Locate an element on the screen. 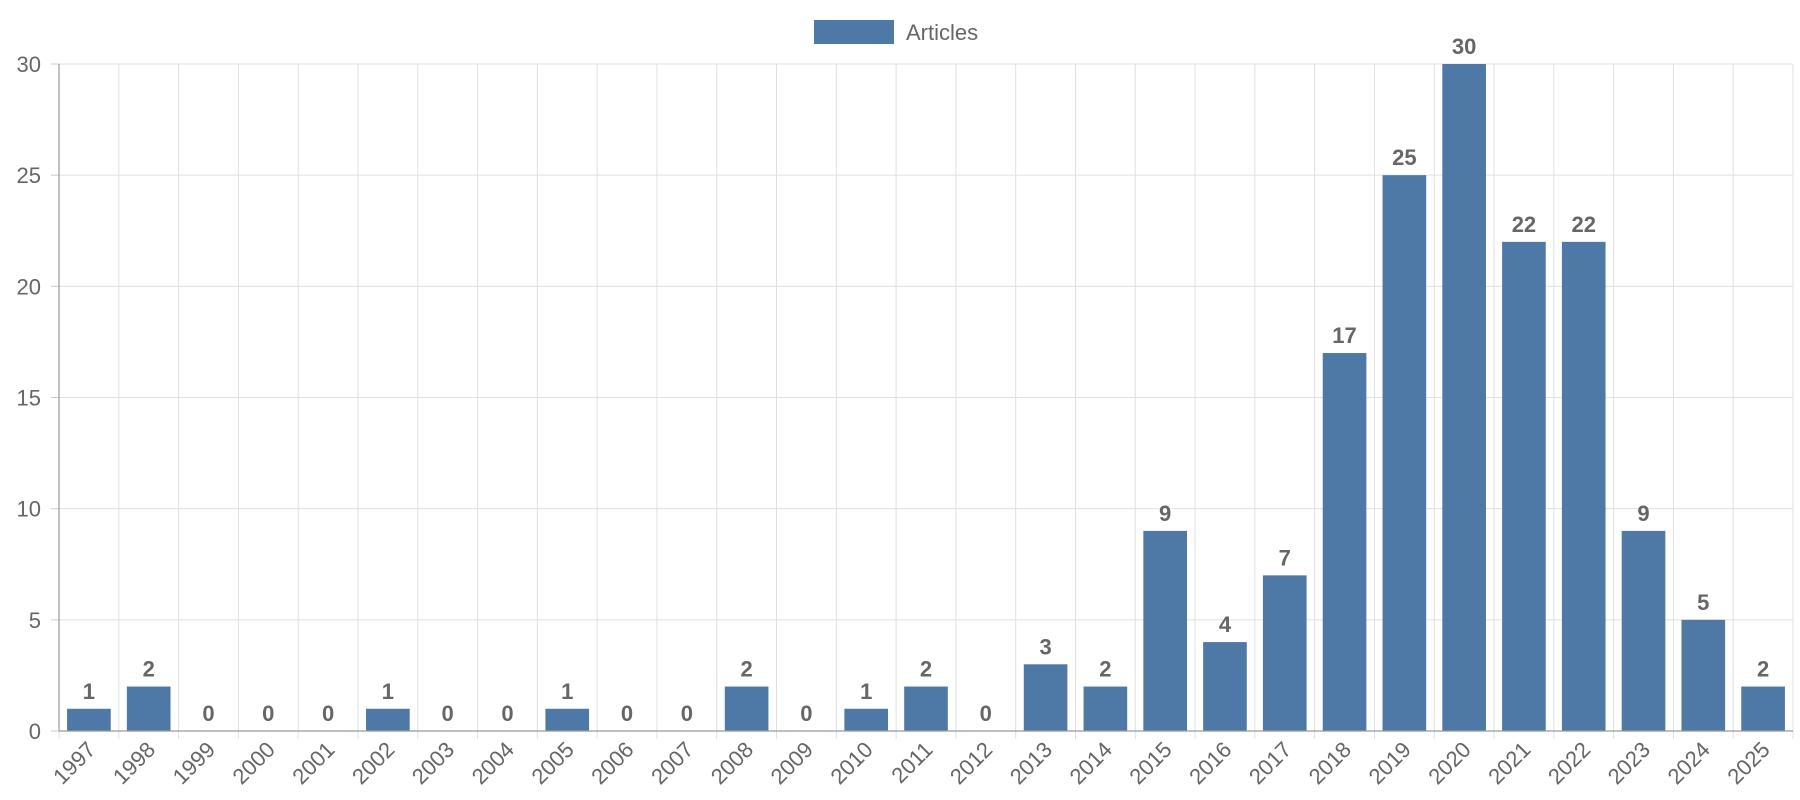  x-tick-label-2023: 2023 is located at coordinates (1629, 763).